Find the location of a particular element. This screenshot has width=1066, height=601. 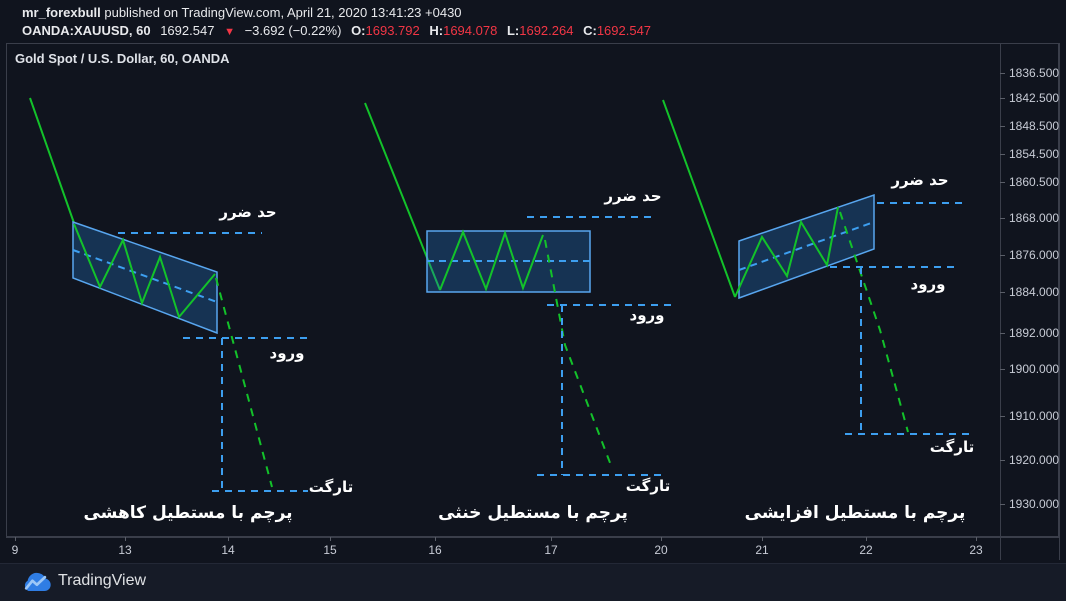

down-arrow-icon: ▼ is located at coordinates (229, 32).